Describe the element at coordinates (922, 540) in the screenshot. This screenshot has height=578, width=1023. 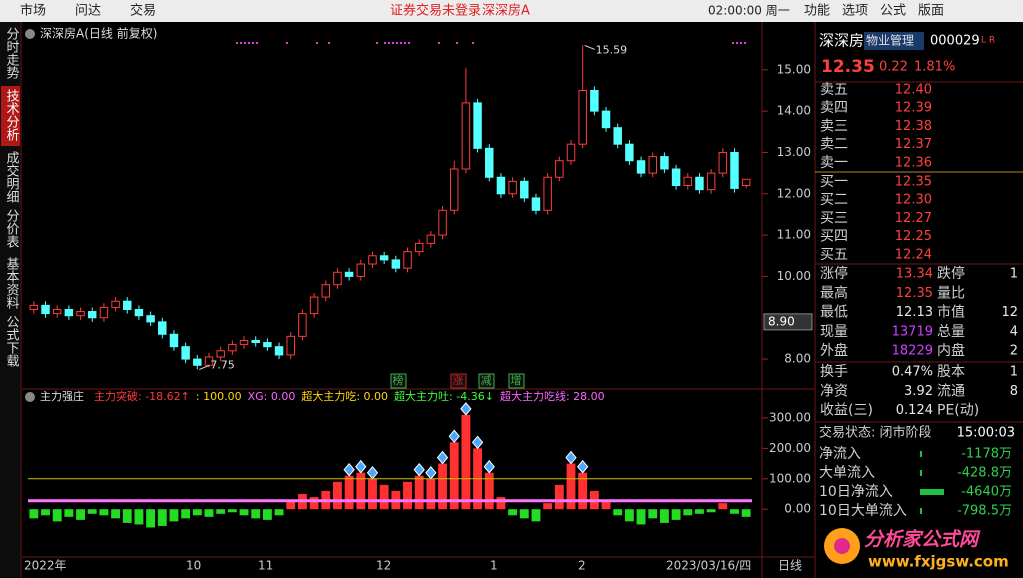
I see `logo-name: 分析家公式网` at that location.